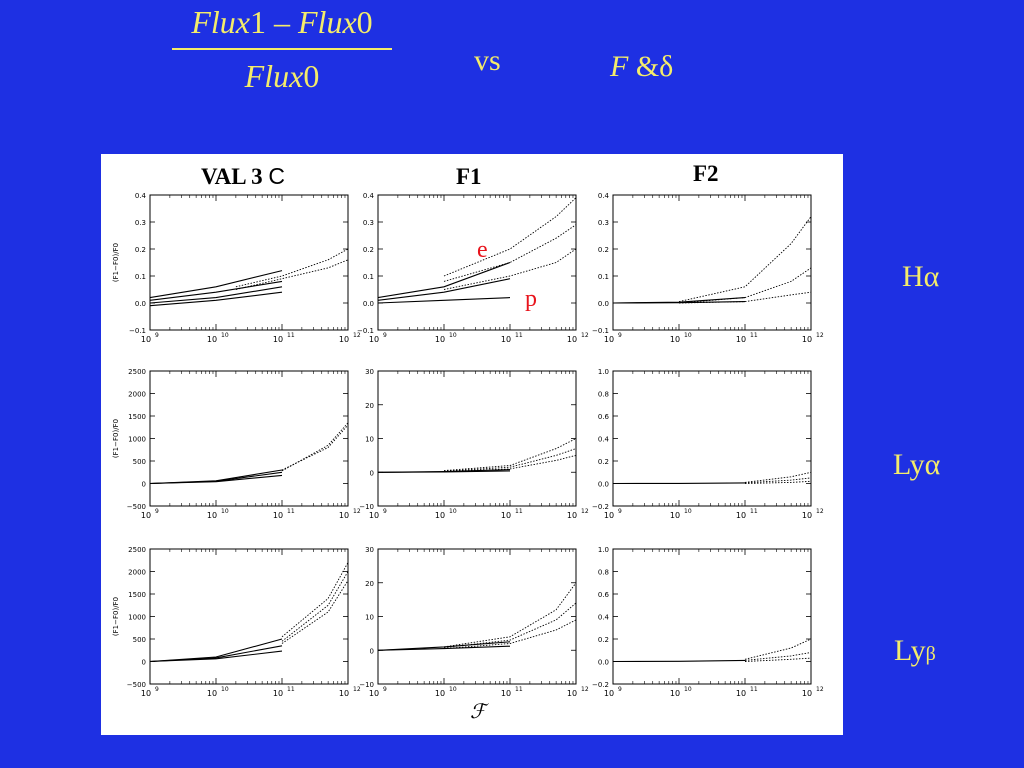 This screenshot has width=1024, height=768. I want to click on col-title-f2: F2, so click(706, 173).